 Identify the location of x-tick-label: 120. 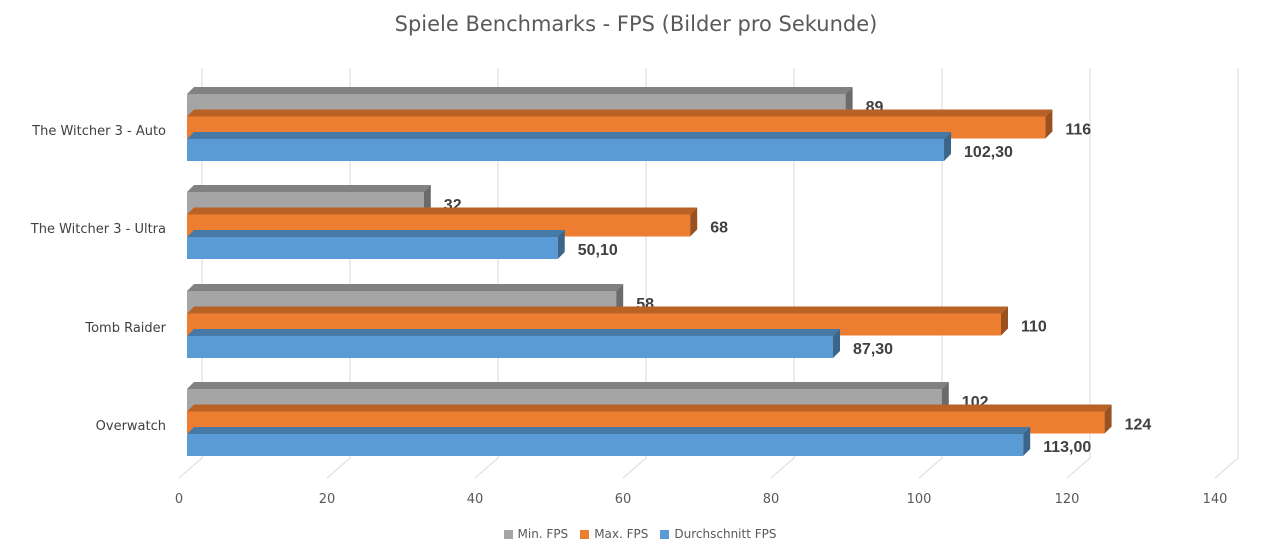
(1067, 499).